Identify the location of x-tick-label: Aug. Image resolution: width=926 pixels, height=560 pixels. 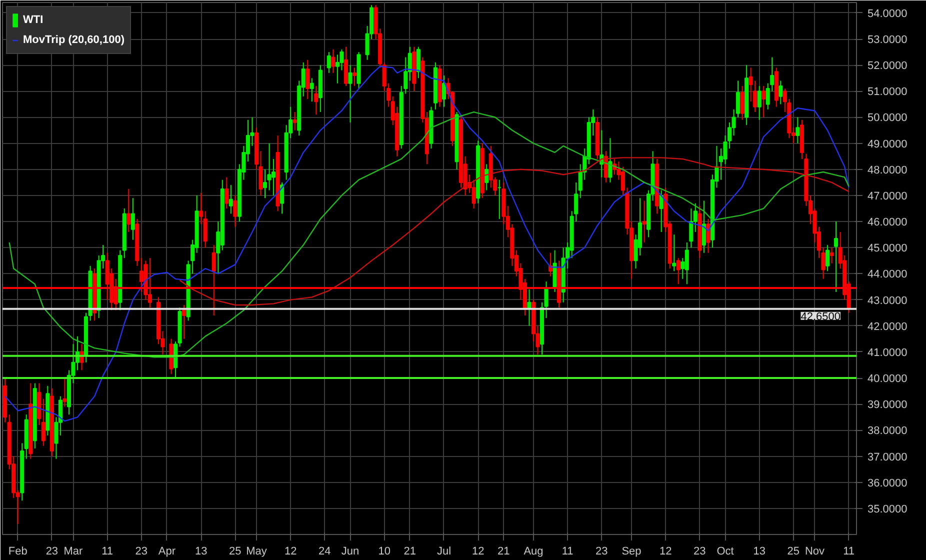
(534, 552).